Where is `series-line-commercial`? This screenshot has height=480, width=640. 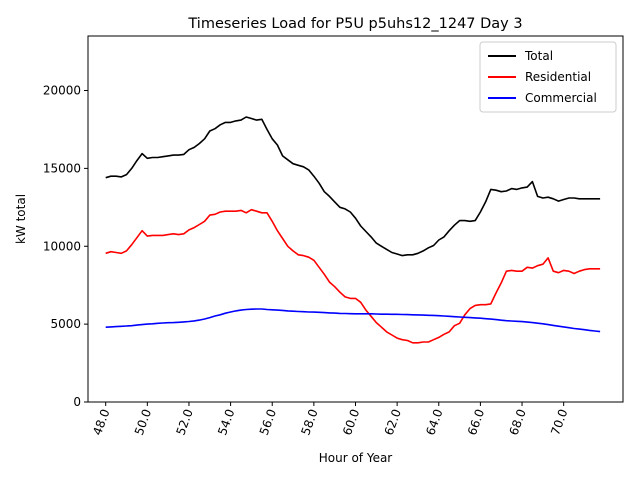
series-line-commercial is located at coordinates (353, 320).